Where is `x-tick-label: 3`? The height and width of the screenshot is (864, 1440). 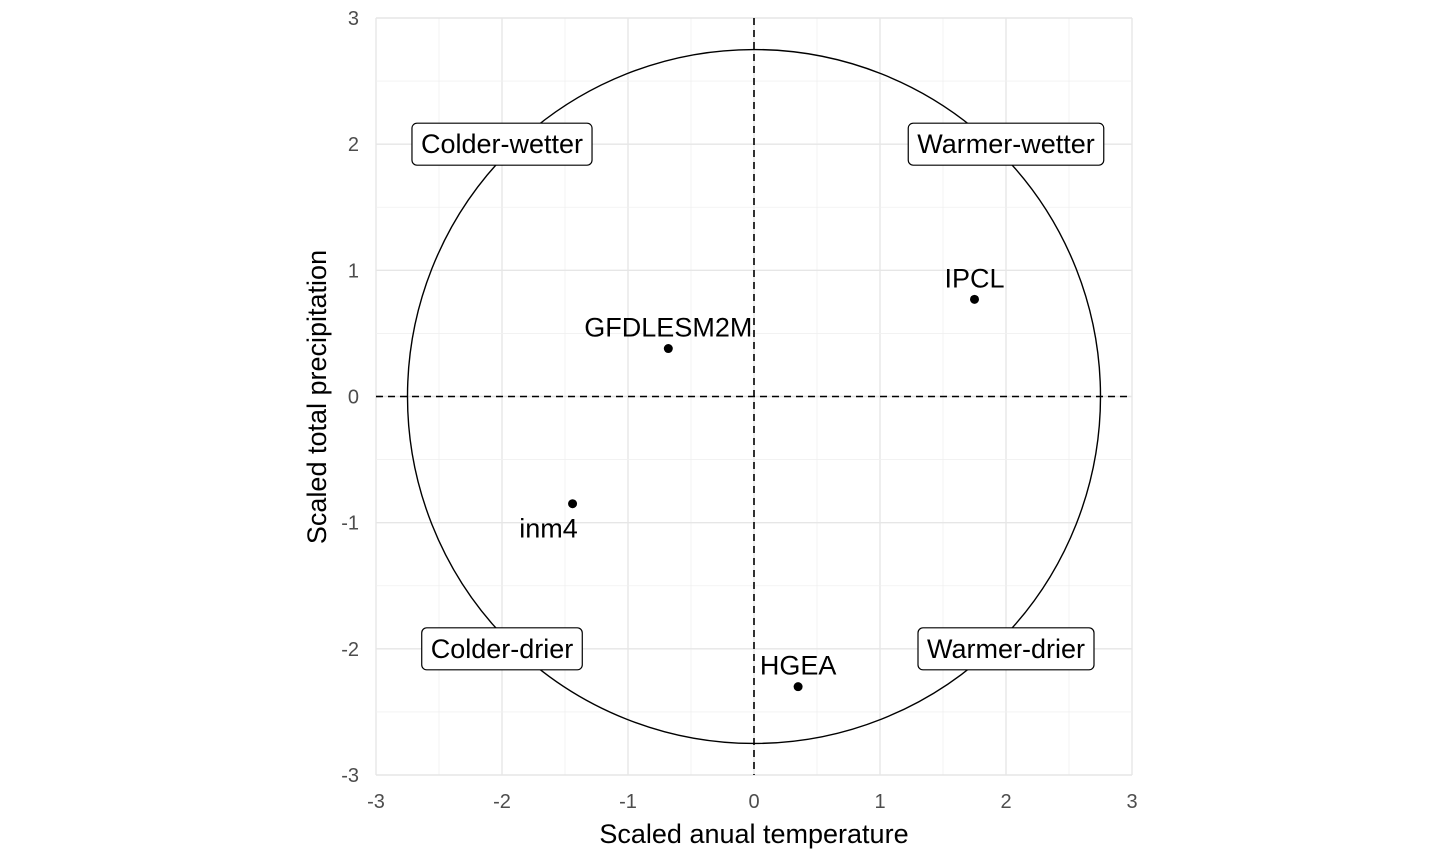 x-tick-label: 3 is located at coordinates (1131, 802).